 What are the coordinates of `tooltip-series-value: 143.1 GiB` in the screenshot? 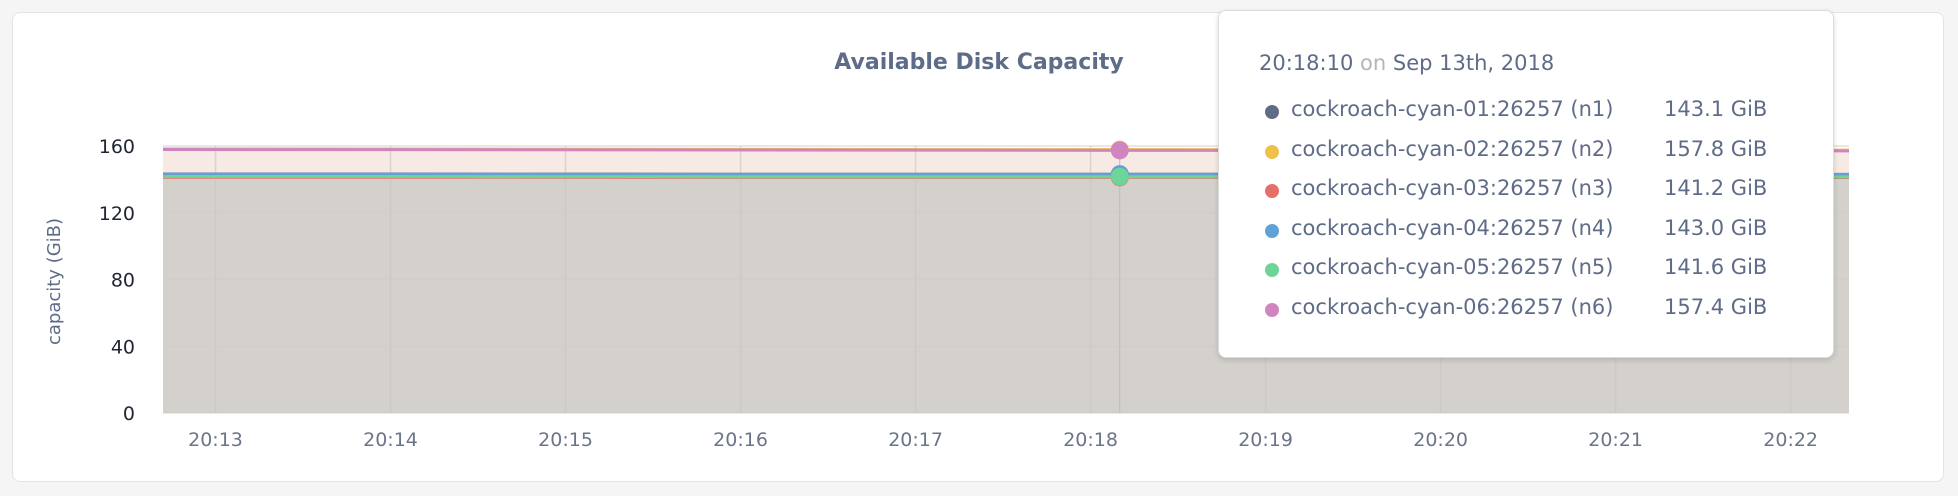 It's located at (1716, 109).